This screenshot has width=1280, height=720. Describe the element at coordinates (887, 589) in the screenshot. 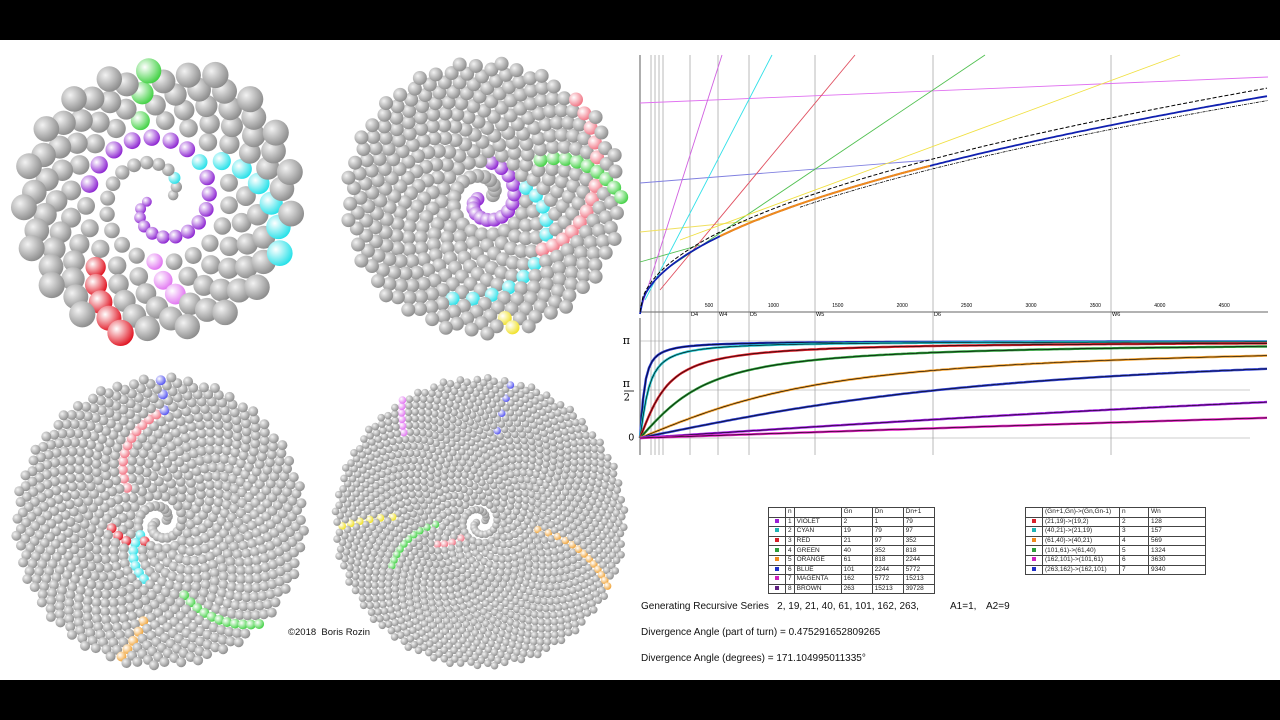

I see `cell: 15213` at that location.